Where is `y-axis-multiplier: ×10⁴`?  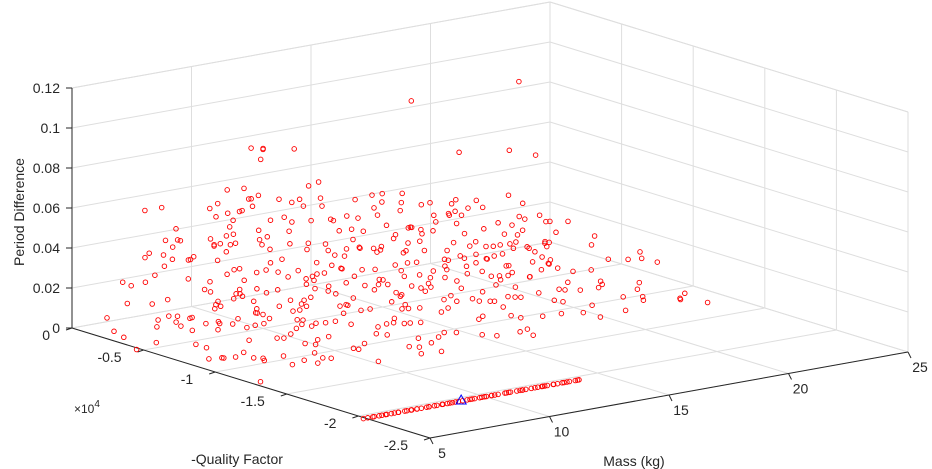 y-axis-multiplier: ×10⁴ is located at coordinates (87, 407).